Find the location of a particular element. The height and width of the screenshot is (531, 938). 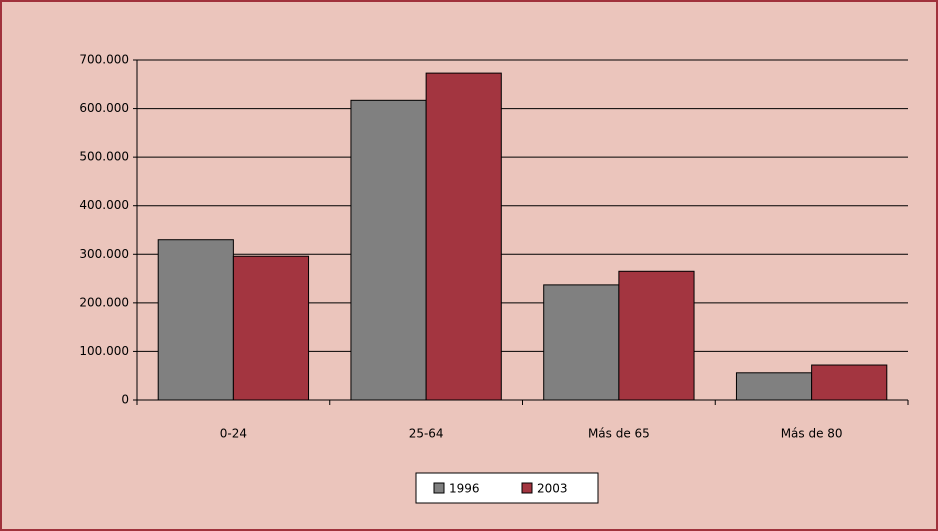

y-tick-label: 100.000 is located at coordinates (104, 351).